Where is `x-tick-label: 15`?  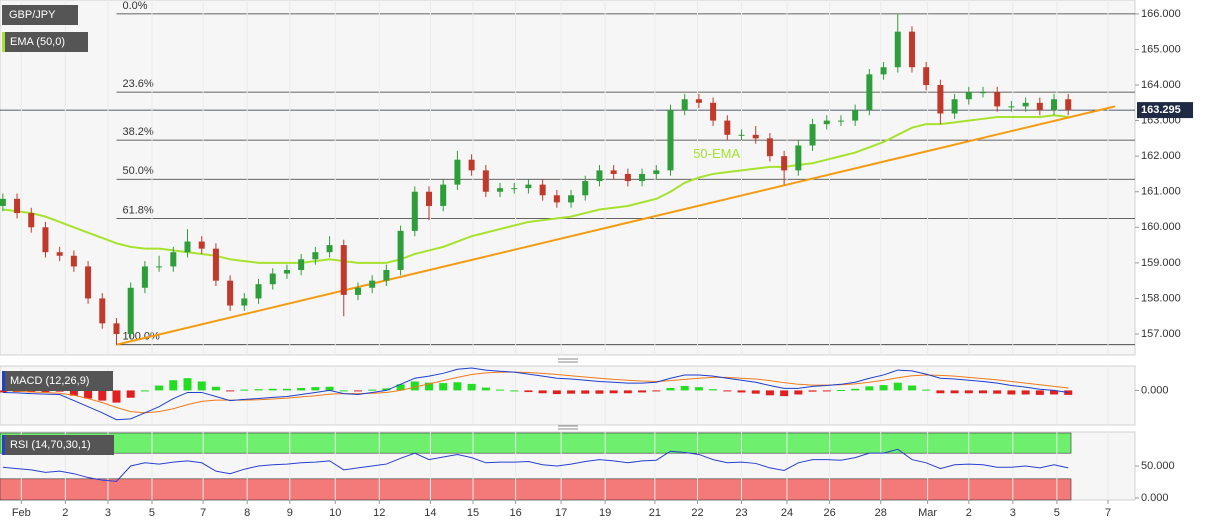 x-tick-label: 15 is located at coordinates (473, 513).